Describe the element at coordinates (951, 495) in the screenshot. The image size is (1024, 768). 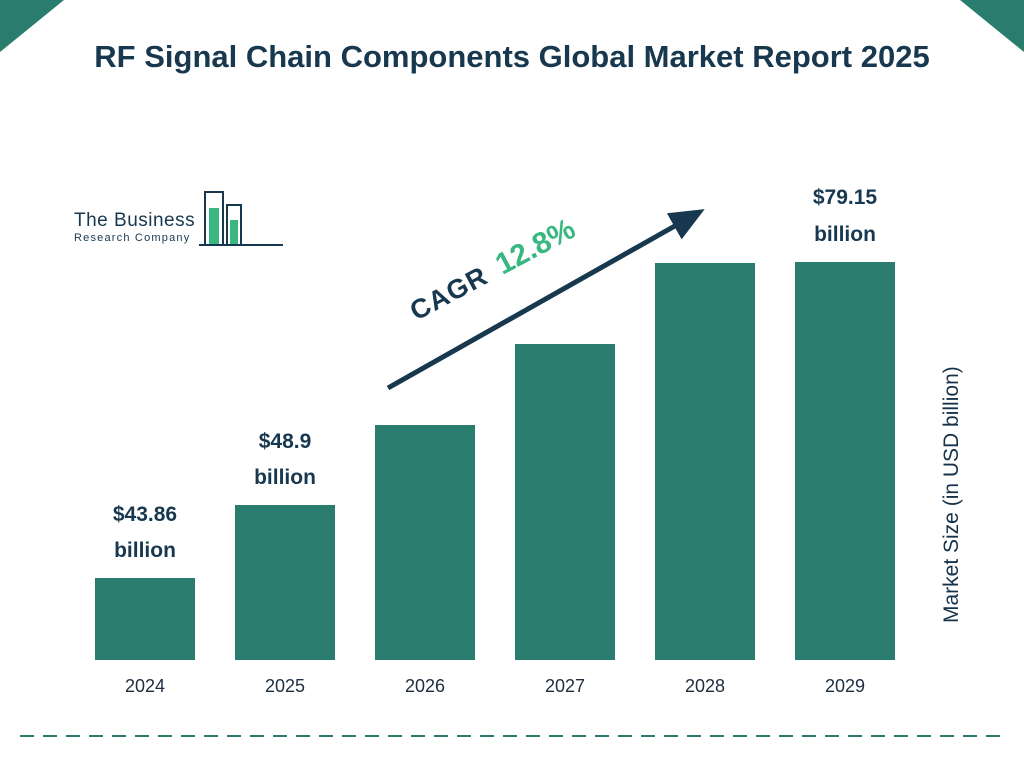
I see `y-axis-label: Market Size (in USD billion)` at that location.